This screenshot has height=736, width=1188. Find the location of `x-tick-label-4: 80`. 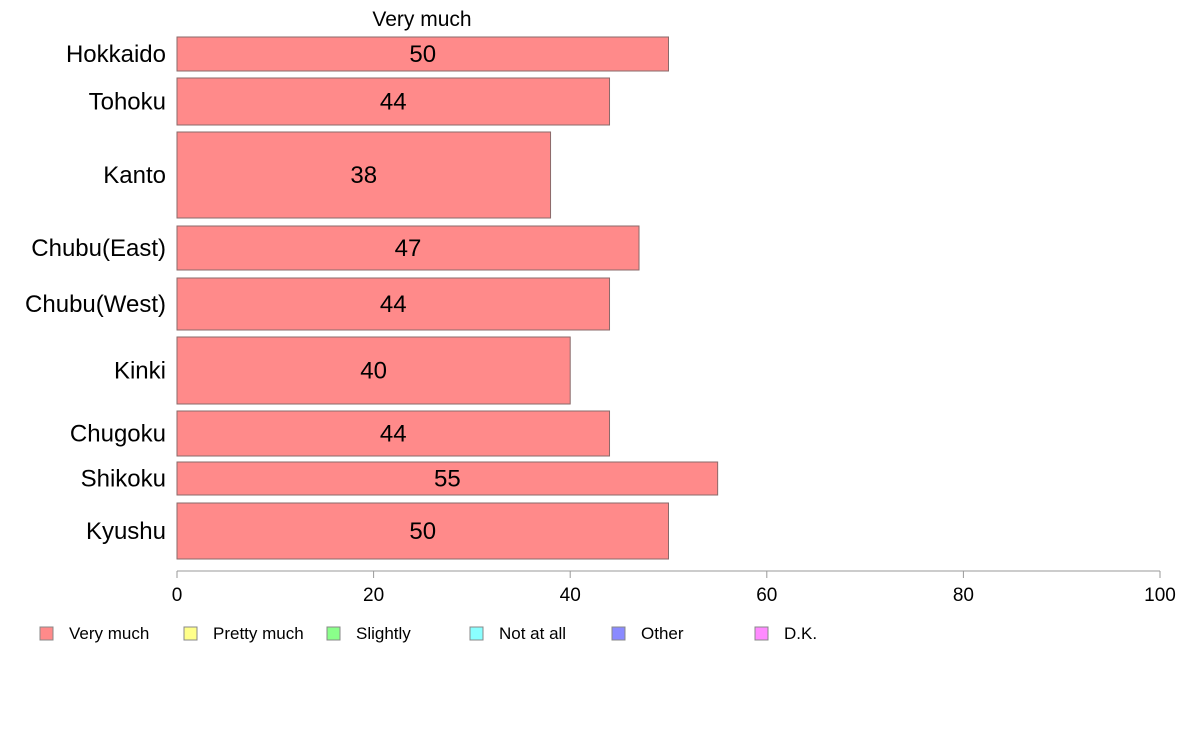

x-tick-label-4: 80 is located at coordinates (963, 595).